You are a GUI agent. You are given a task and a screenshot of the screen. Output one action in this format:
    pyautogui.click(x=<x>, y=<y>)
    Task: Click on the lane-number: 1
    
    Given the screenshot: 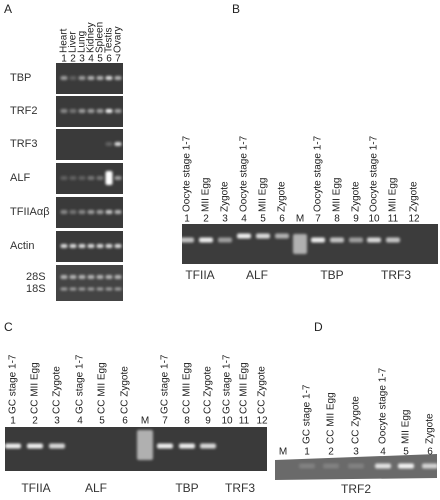 What is the action you would take?
    pyautogui.click(x=13, y=421)
    